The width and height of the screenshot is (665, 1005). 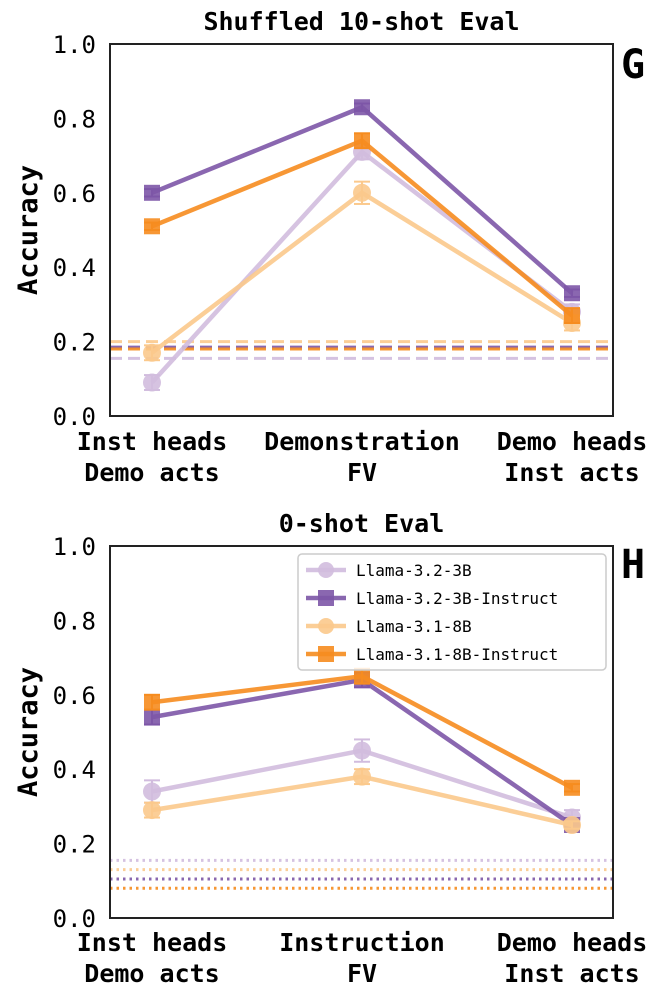 What do you see at coordinates (414, 570) in the screenshot?
I see `legend-entry: Llama-3.2-3B` at bounding box center [414, 570].